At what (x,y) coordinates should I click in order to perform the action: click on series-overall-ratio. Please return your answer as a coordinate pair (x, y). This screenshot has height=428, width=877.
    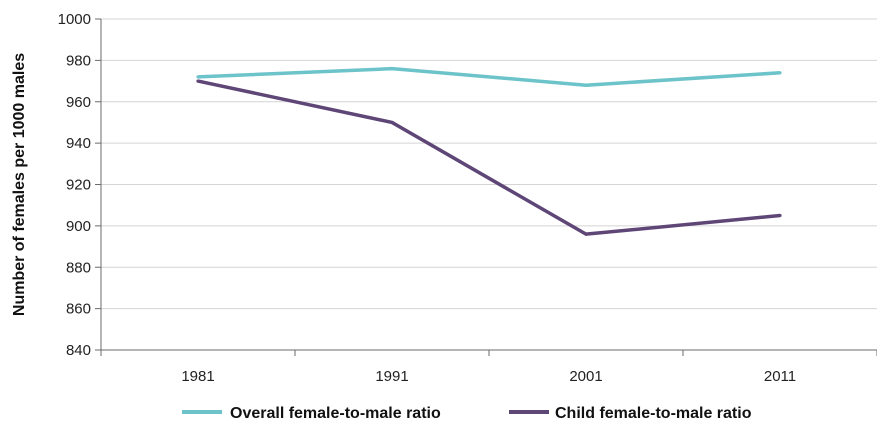
    Looking at the image, I should click on (489, 76).